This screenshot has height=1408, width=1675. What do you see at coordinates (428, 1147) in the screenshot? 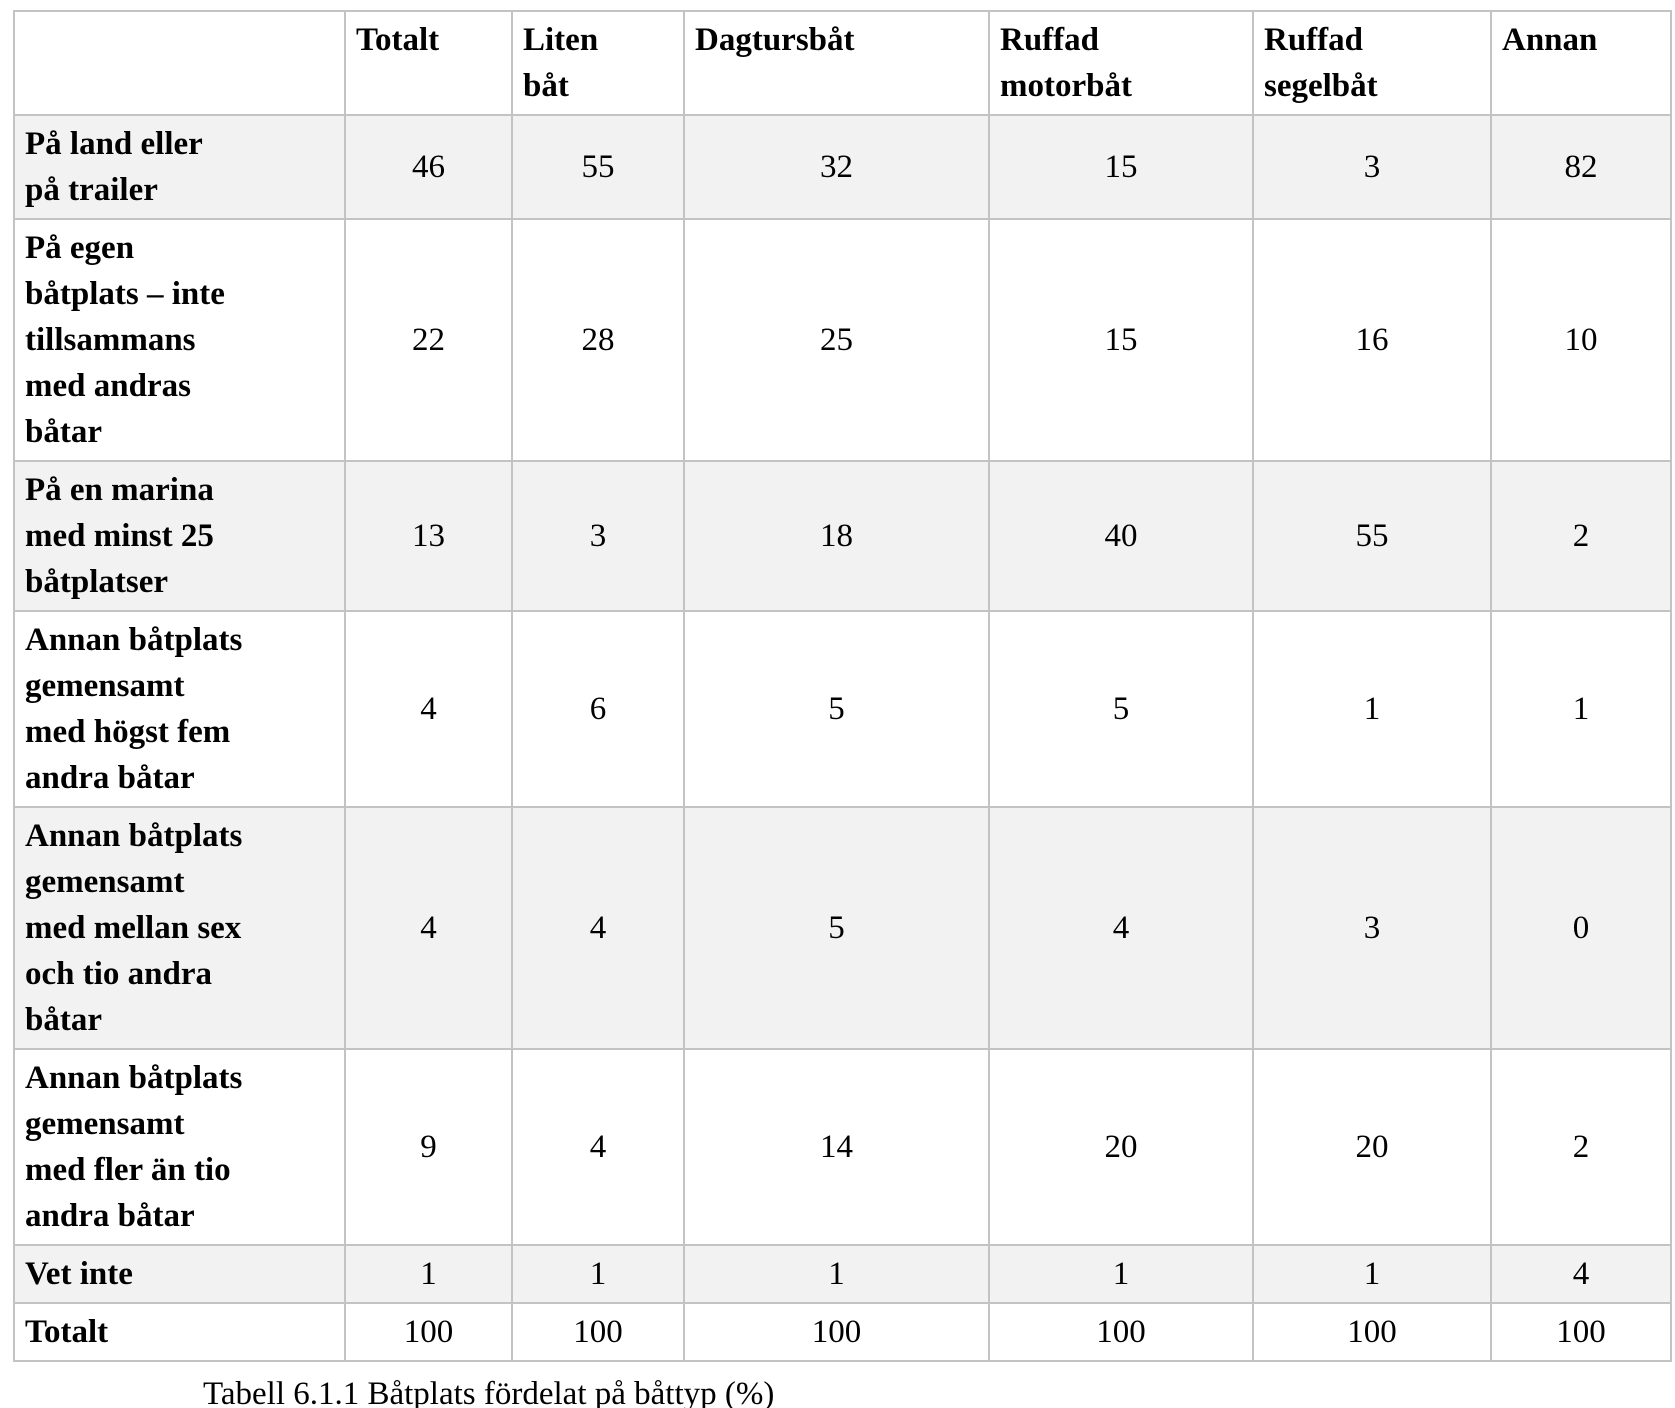
I see `table-cell: 9` at bounding box center [428, 1147].